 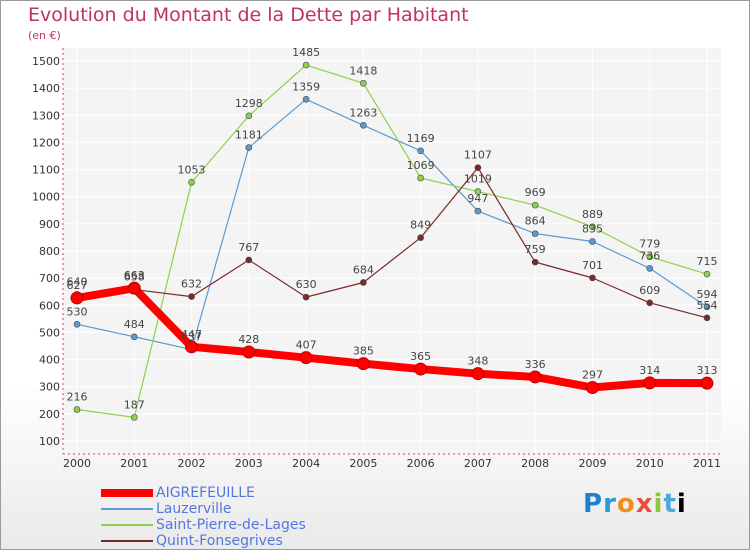 What do you see at coordinates (707, 370) in the screenshot?
I see `data-label: 313` at bounding box center [707, 370].